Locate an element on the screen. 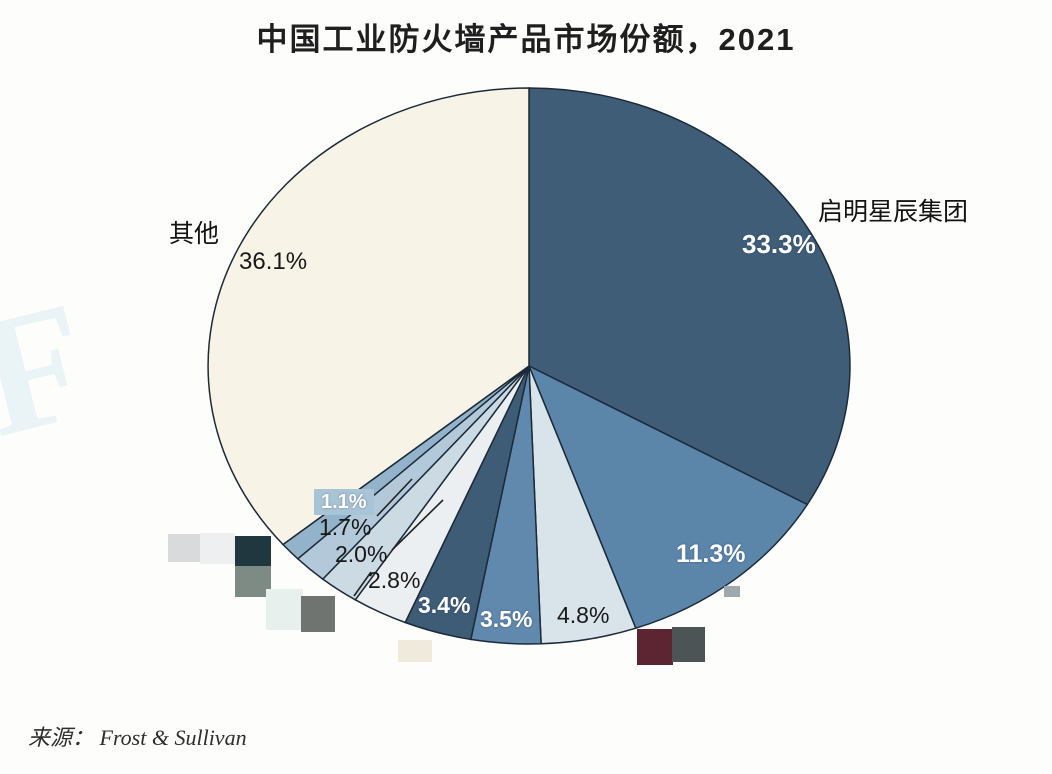  chart-title: 中国工业防火墙产品市场份额，2021 is located at coordinates (526, 39).